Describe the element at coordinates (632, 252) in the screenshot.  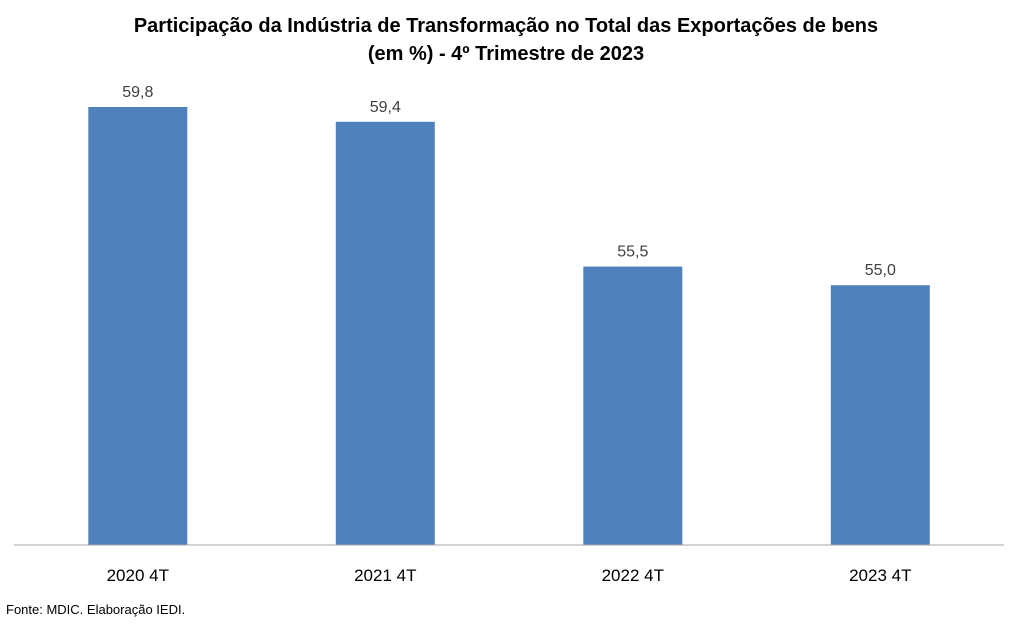
I see `data-label: 55,5` at that location.